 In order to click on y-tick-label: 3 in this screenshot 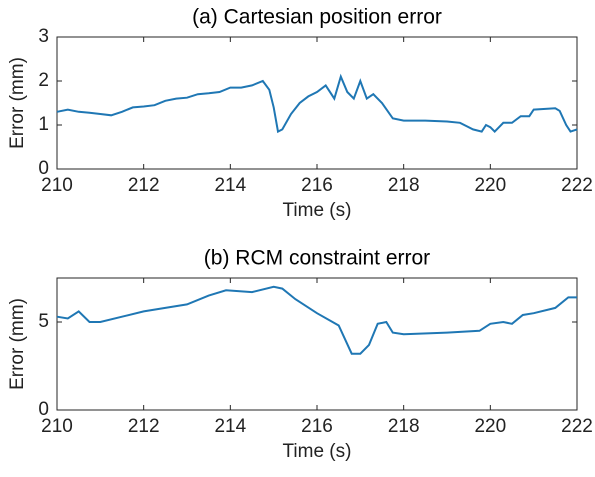, I will do `click(43, 36)`.